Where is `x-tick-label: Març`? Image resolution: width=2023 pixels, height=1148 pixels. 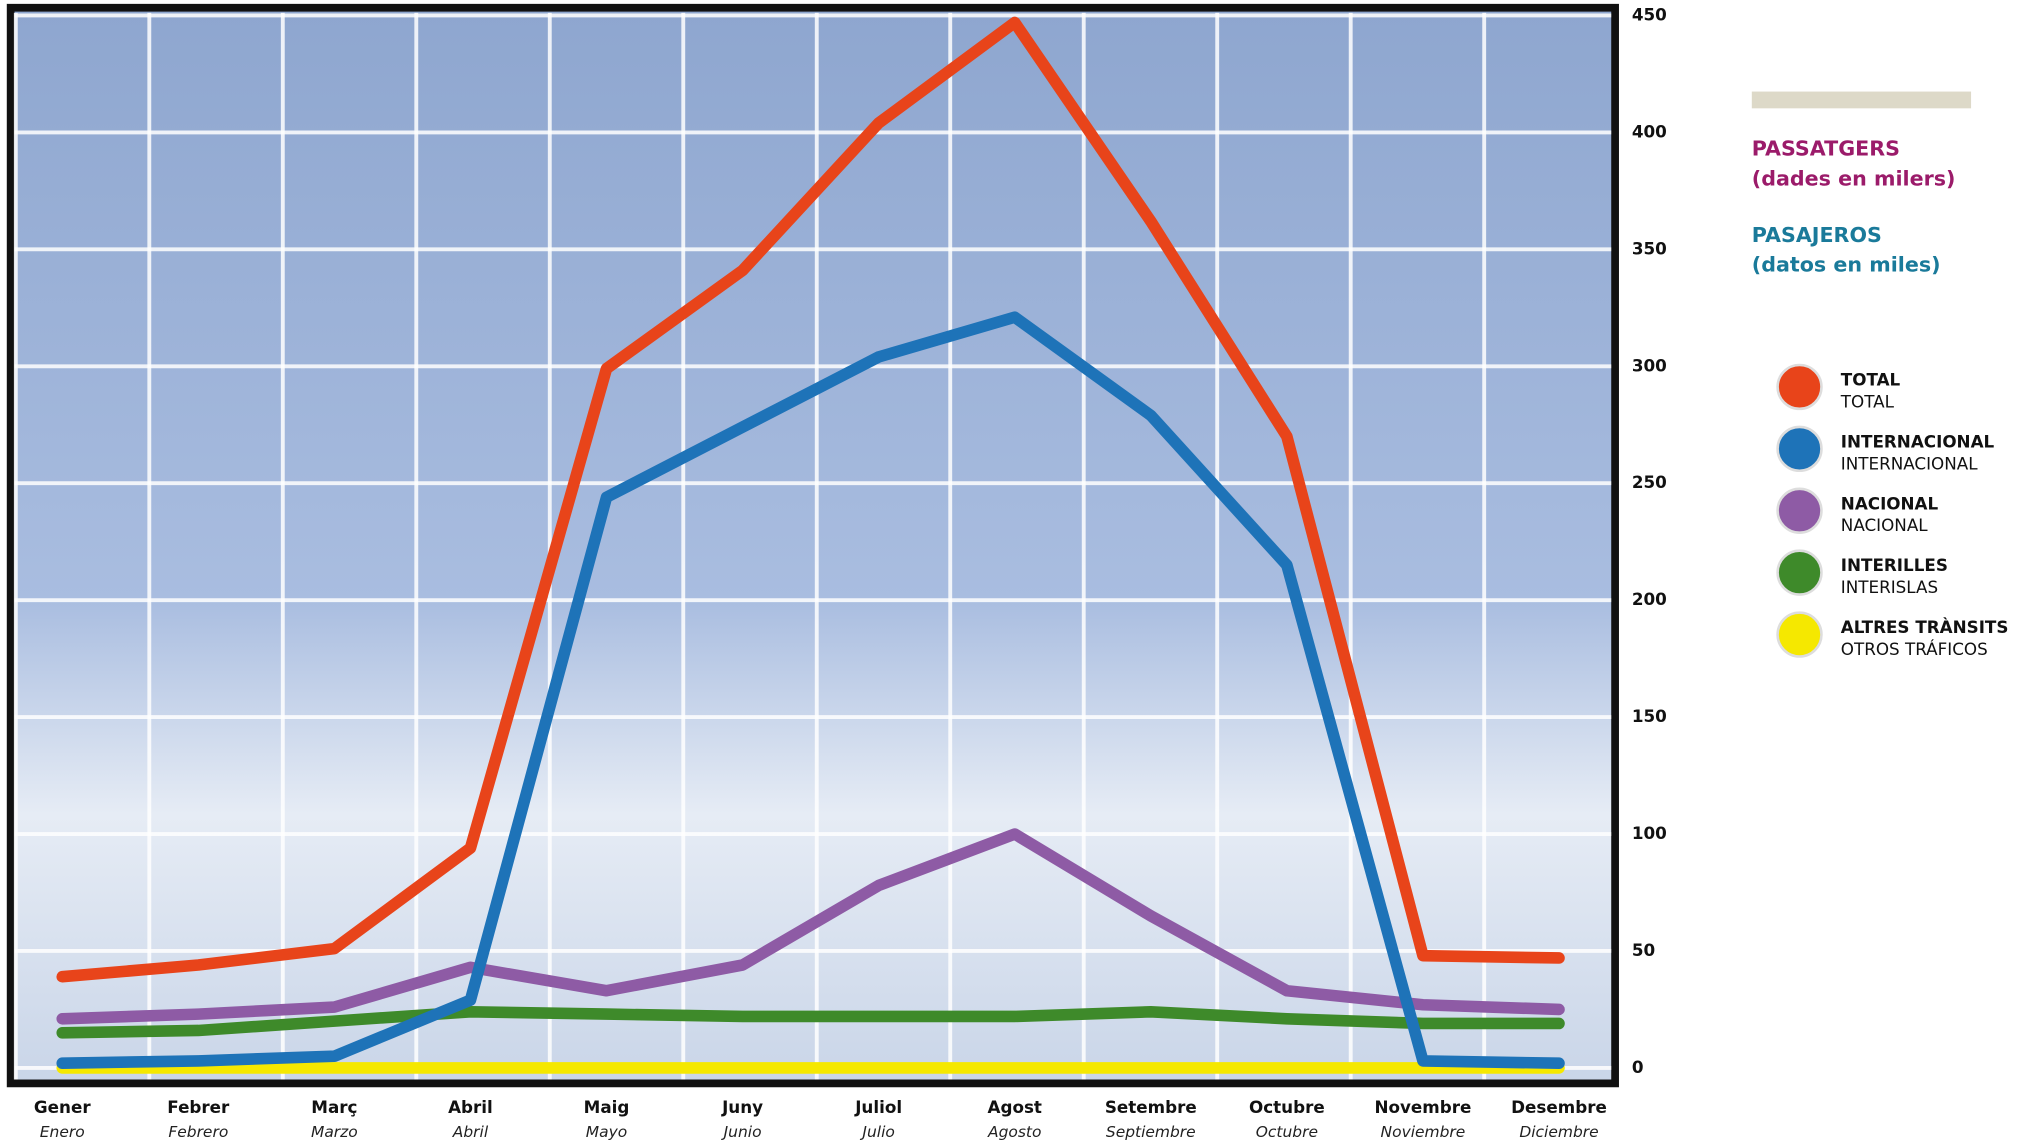
x-tick-label: Març is located at coordinates (334, 1107).